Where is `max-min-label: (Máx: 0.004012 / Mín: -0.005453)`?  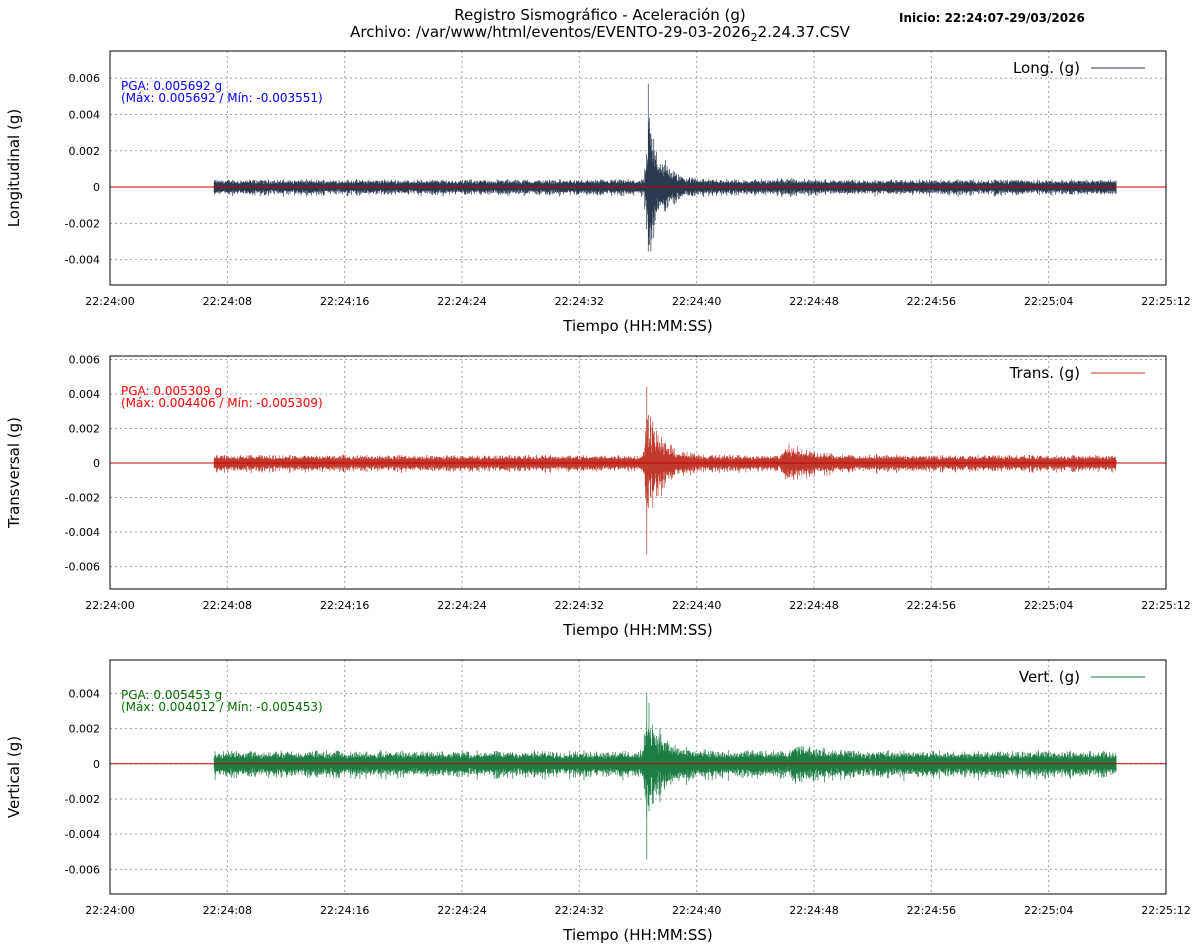 max-min-label: (Máx: 0.004012 / Mín: -0.005453) is located at coordinates (222, 707).